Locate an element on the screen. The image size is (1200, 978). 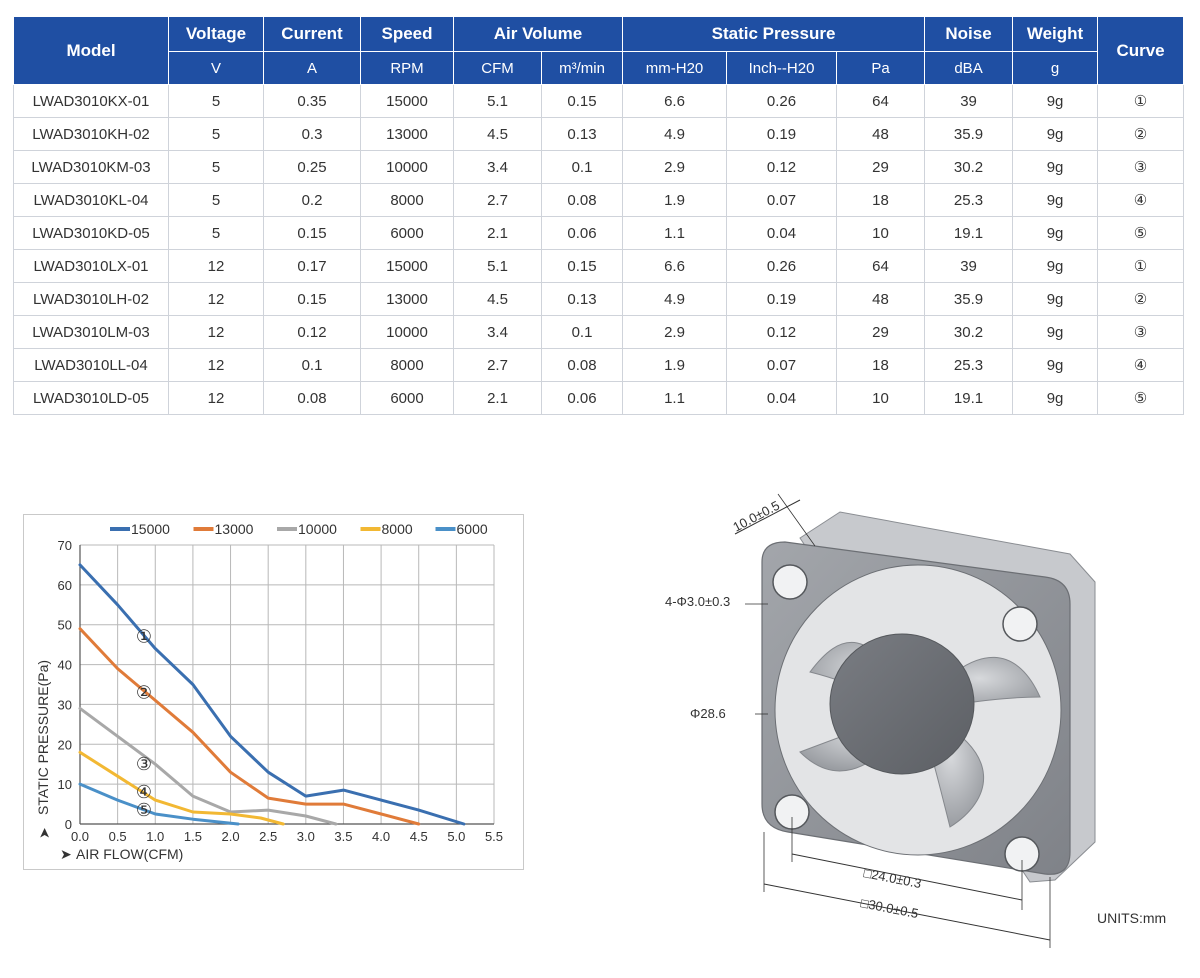
table-cell: 0.13 is located at coordinates (582, 134).